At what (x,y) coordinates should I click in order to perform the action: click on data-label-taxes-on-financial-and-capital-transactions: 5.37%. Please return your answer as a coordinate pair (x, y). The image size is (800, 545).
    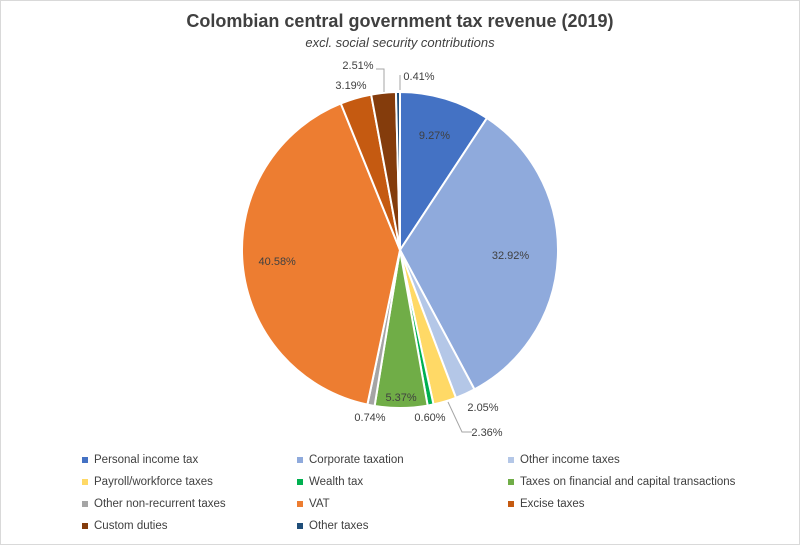
    Looking at the image, I should click on (400, 398).